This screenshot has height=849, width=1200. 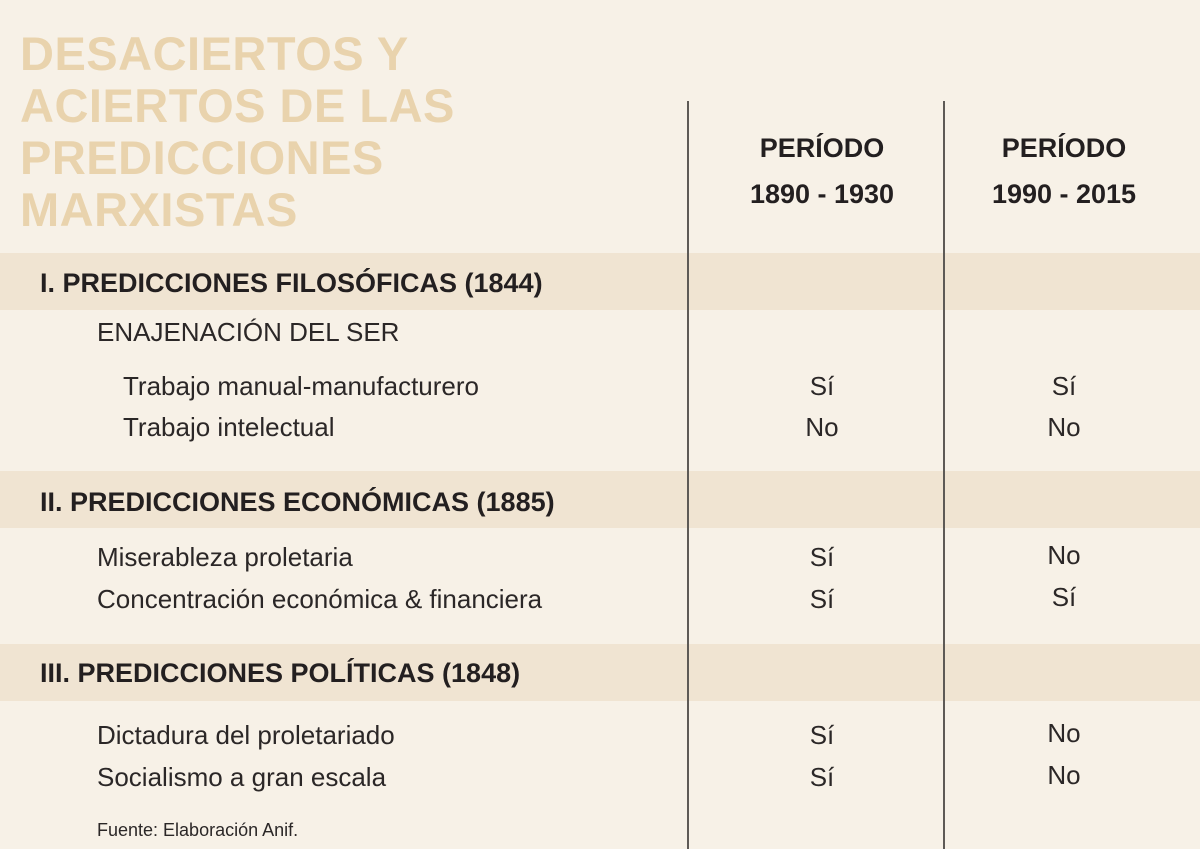 I want to click on subheading-enajenacion: ENAJENACIÓN DEL SER, so click(x=248, y=332).